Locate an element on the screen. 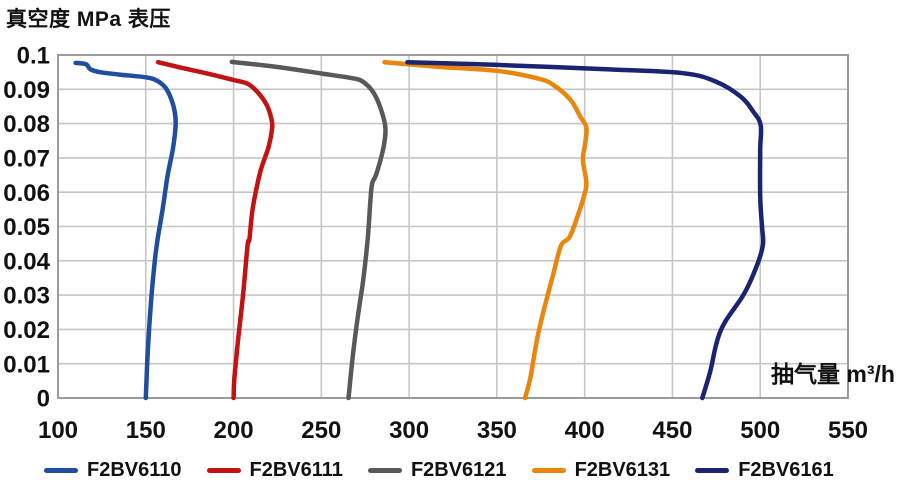 Image resolution: width=900 pixels, height=493 pixels. legend-item-F2BV6121: F2BV6121 is located at coordinates (437, 470).